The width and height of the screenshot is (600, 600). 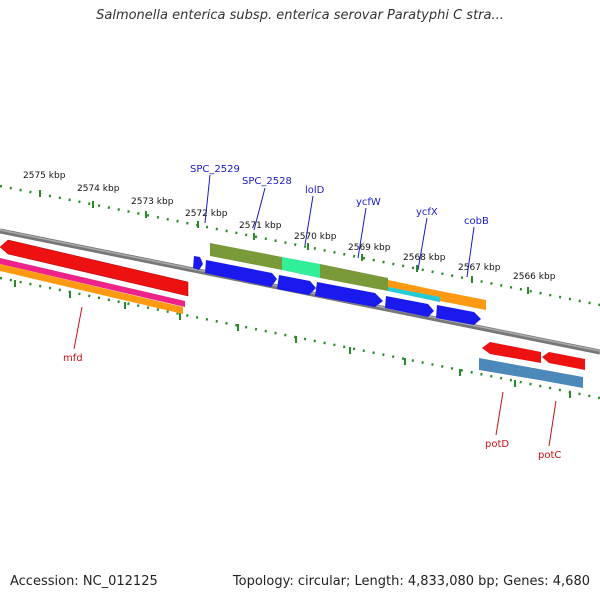 I want to click on scale-label: 2575 kbp, so click(x=44, y=176).